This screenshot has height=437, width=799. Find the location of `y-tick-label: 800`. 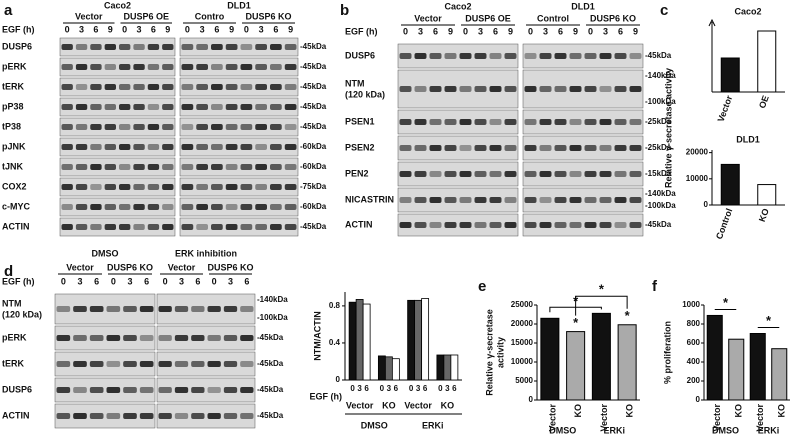

y-tick-label: 800 is located at coordinates (694, 323).